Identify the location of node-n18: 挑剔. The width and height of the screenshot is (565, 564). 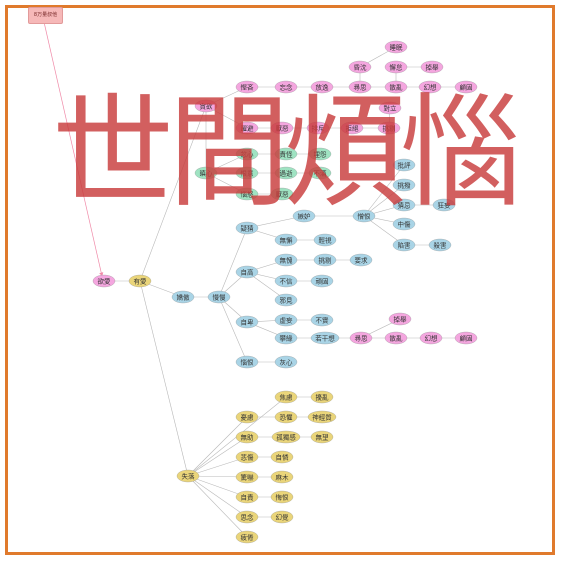
(389, 128).